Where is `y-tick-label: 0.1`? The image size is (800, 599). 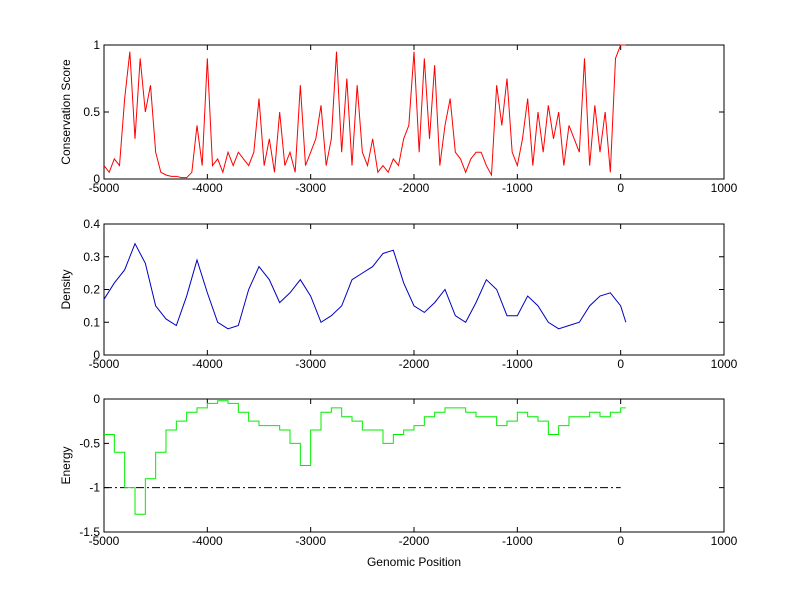 y-tick-label: 0.1 is located at coordinates (91, 322).